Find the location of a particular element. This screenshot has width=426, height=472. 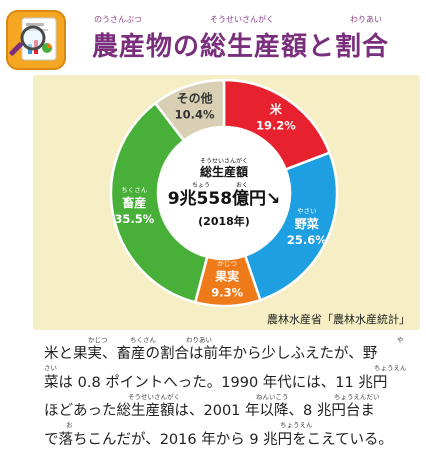

ruby-sai: さい is located at coordinates (50, 368).